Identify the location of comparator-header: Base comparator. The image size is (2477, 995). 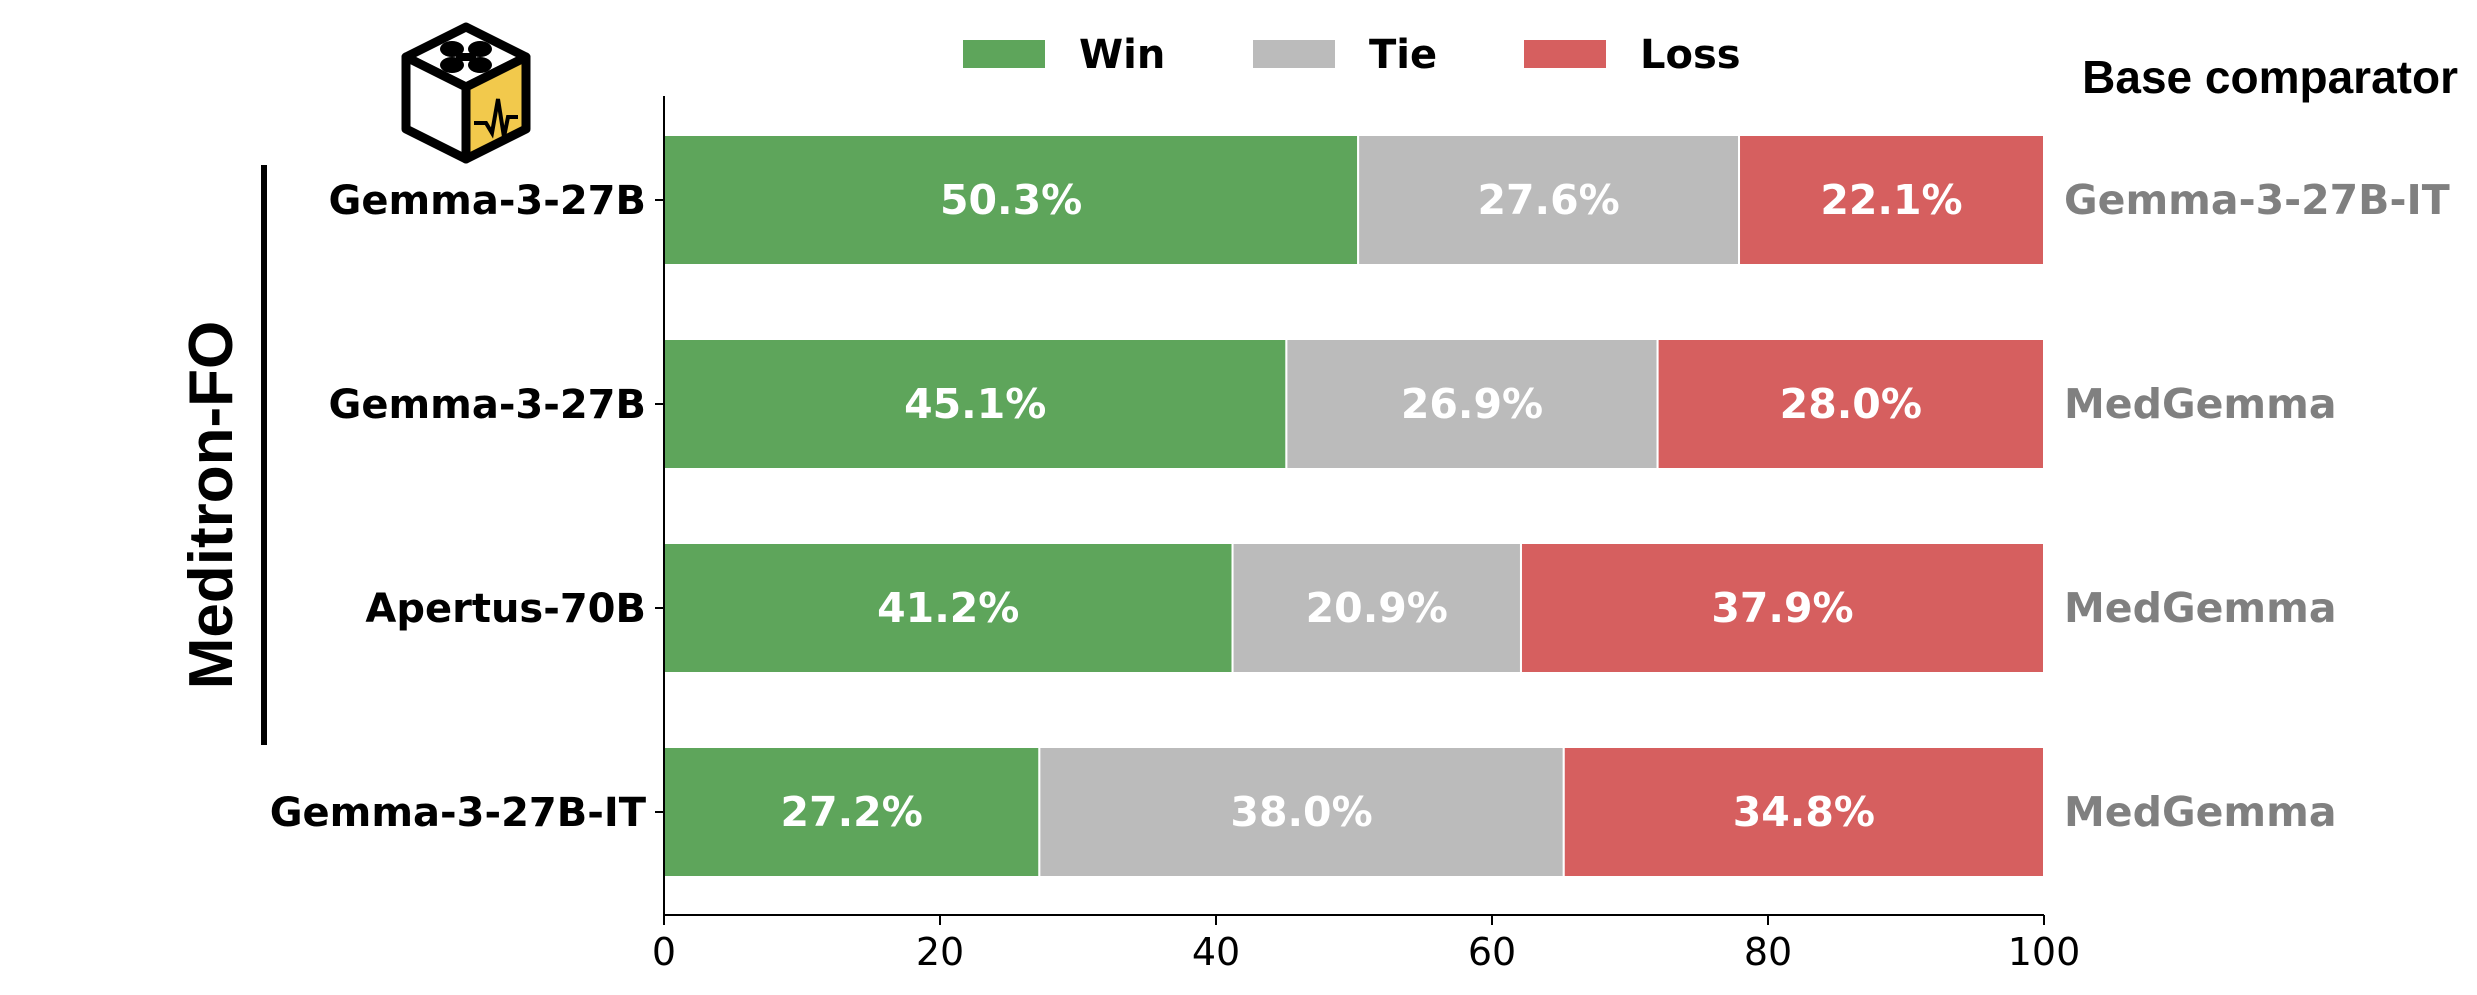
(2270, 77).